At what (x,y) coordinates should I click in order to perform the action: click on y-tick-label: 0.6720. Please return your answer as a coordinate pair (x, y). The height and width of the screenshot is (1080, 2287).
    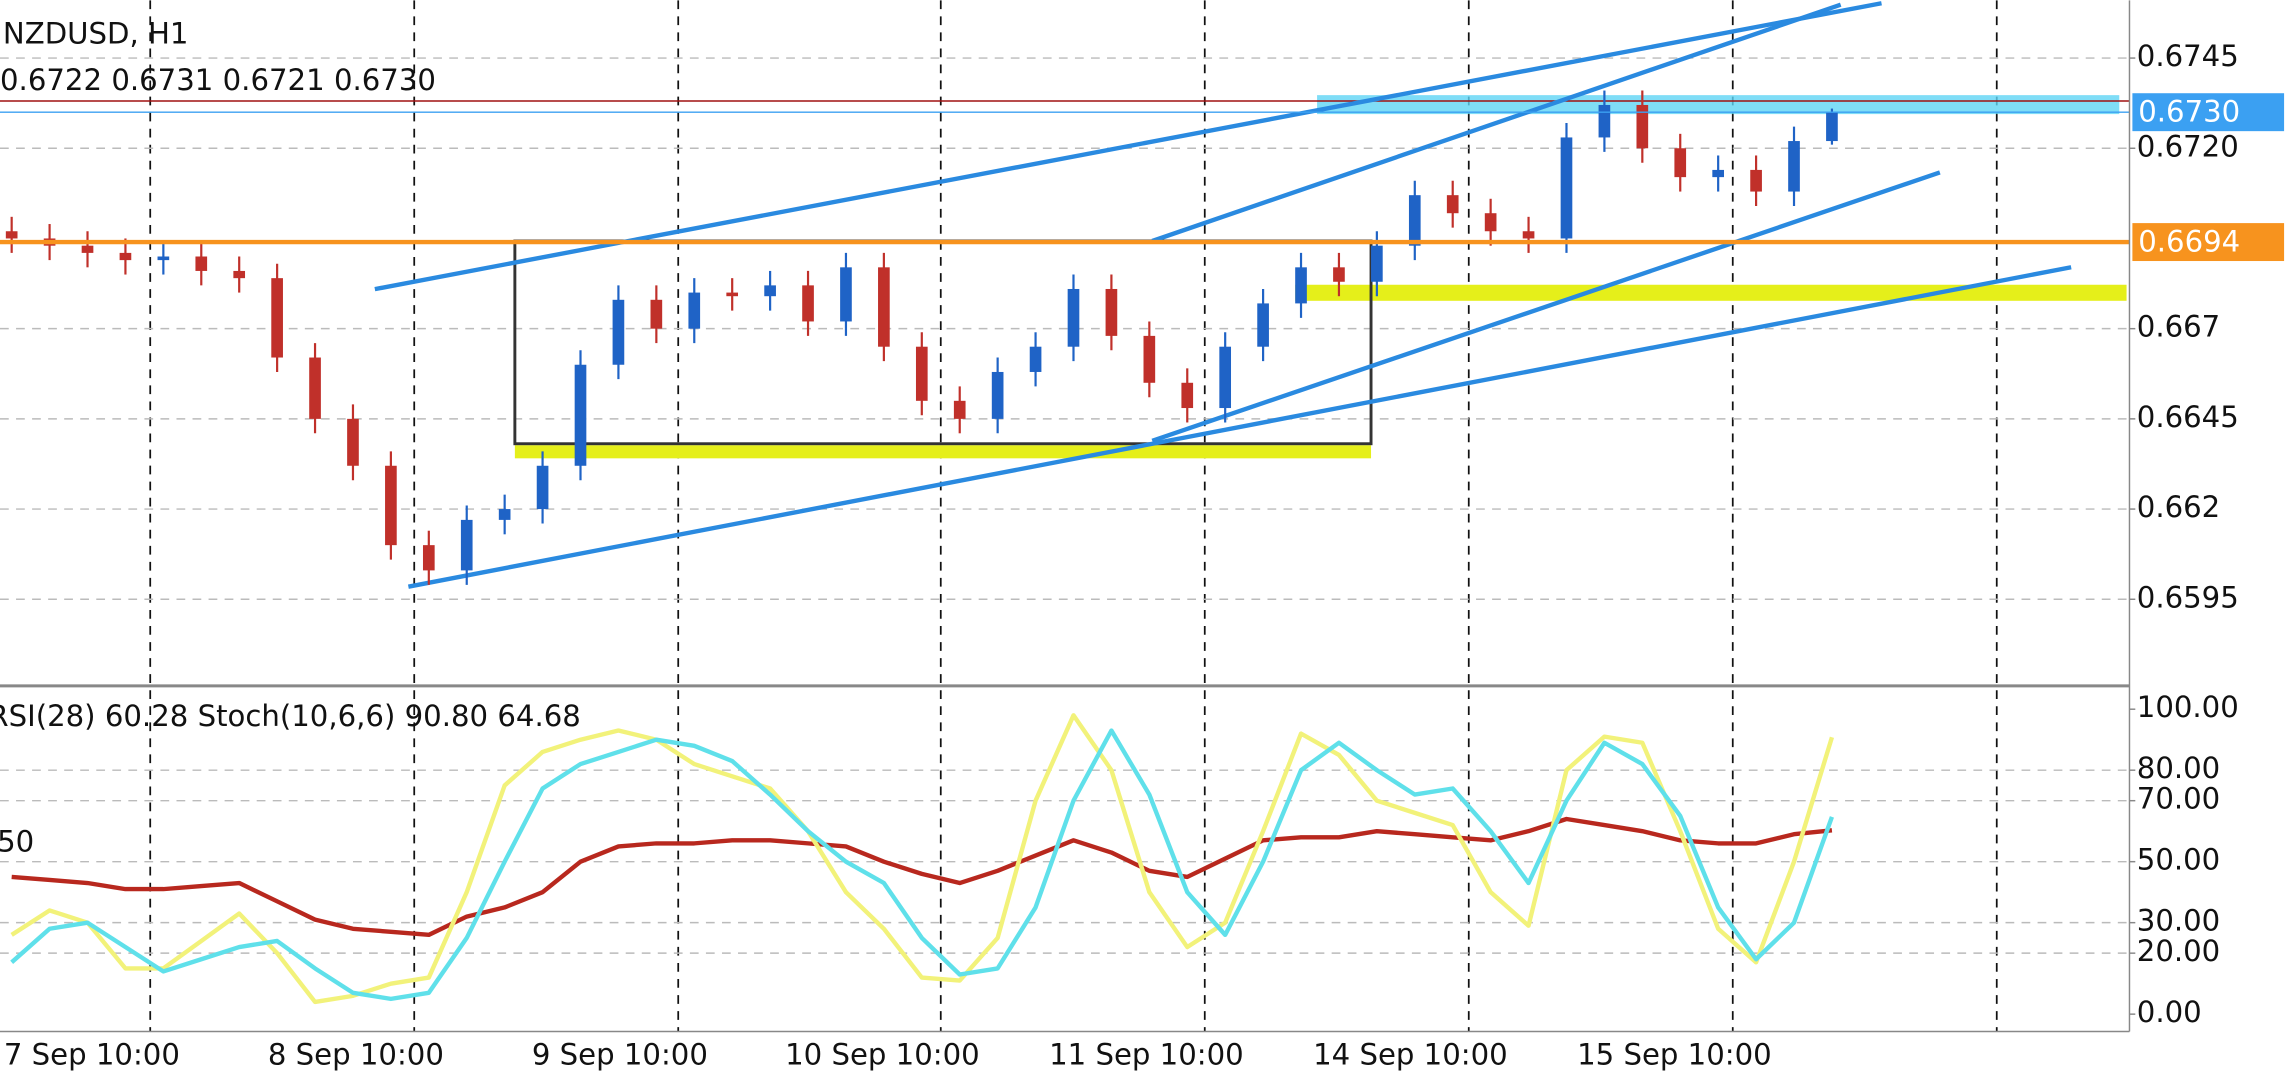
    Looking at the image, I should click on (2188, 146).